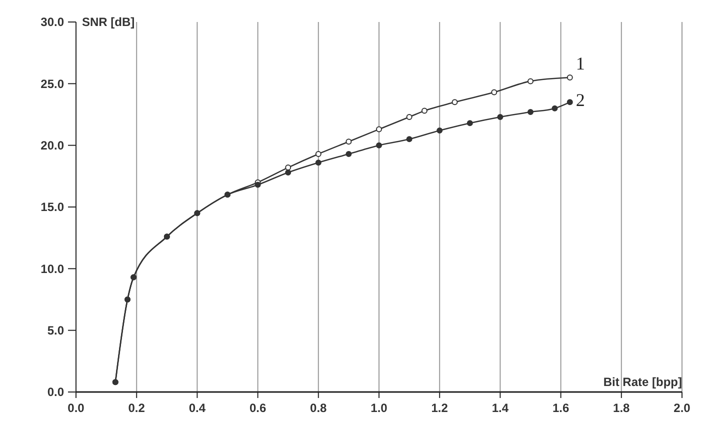 The height and width of the screenshot is (423, 703). I want to click on x-tick-label: 1.2, so click(439, 408).